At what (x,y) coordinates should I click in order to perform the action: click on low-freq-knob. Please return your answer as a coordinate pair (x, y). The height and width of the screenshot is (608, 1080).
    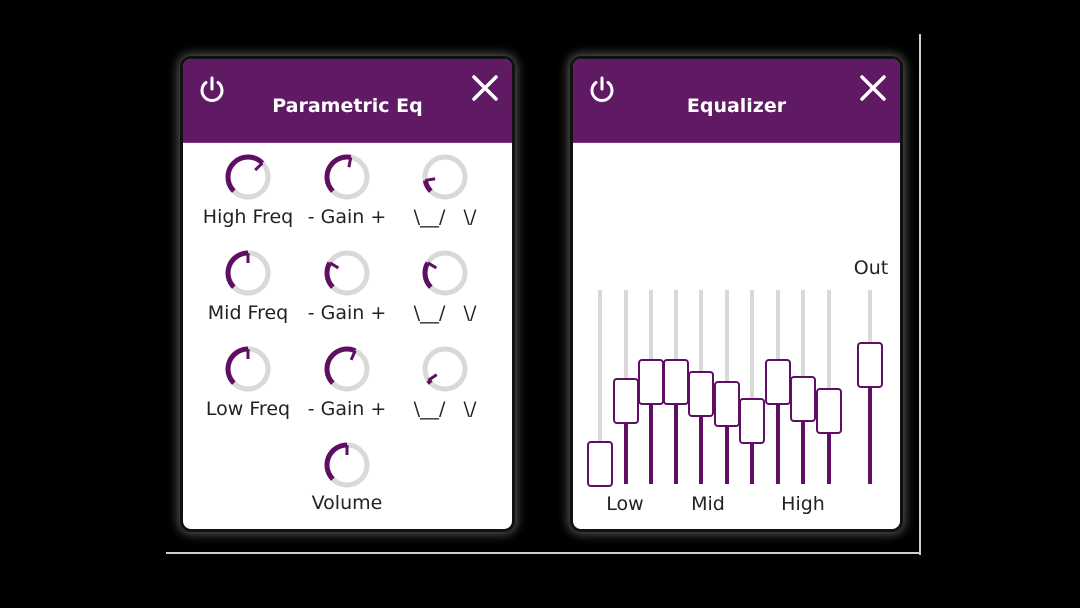
    Looking at the image, I should click on (248, 369).